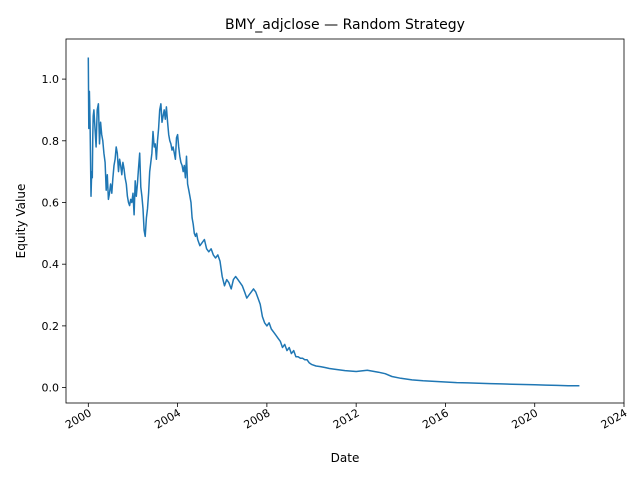 The image size is (640, 480). Describe the element at coordinates (51, 326) in the screenshot. I see `y-tick-label: 0.2` at that location.